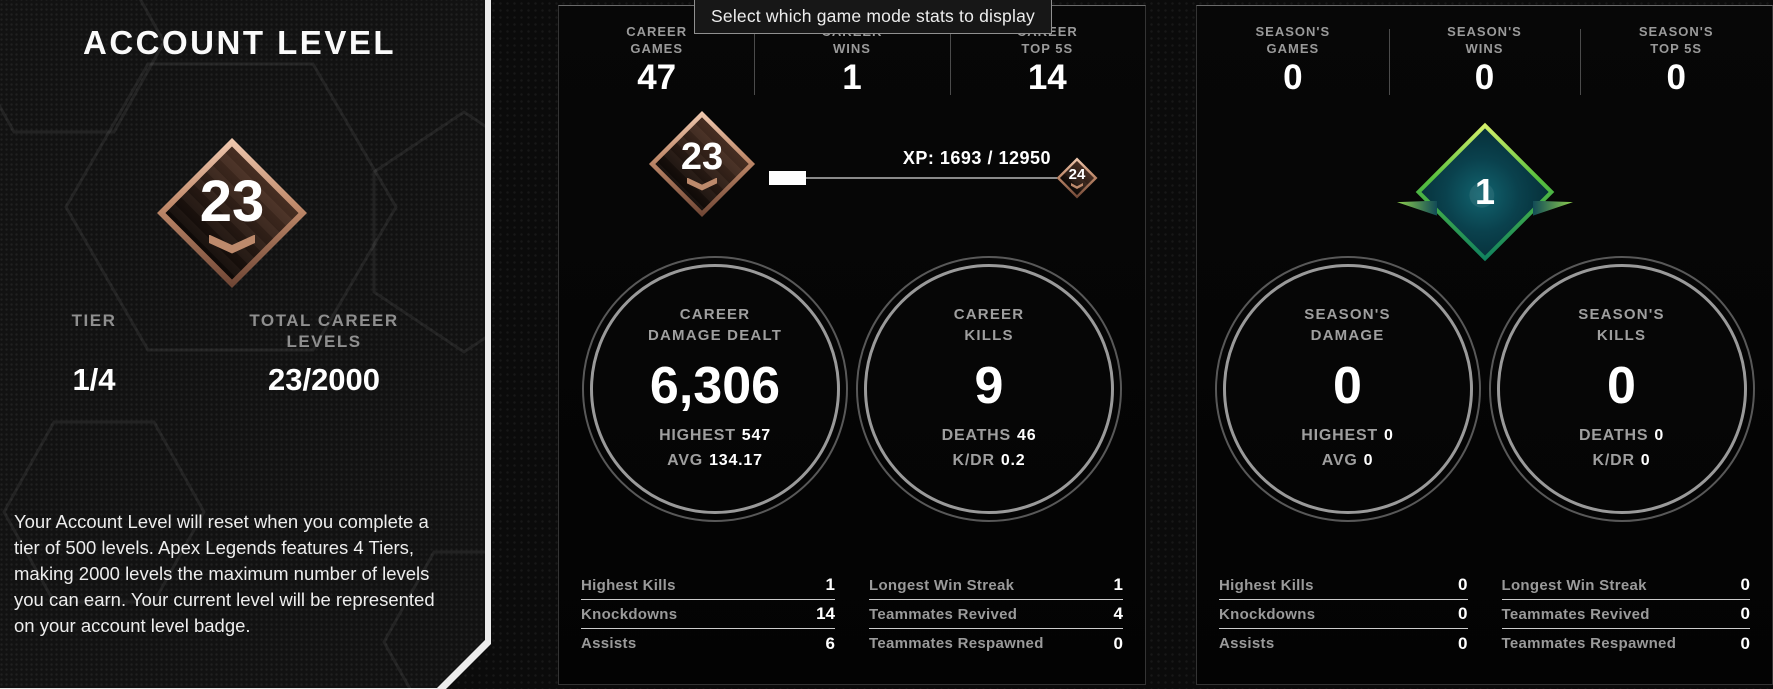  What do you see at coordinates (1343, 614) in the screenshot?
I see `table-row: Knockdowns 0` at bounding box center [1343, 614].